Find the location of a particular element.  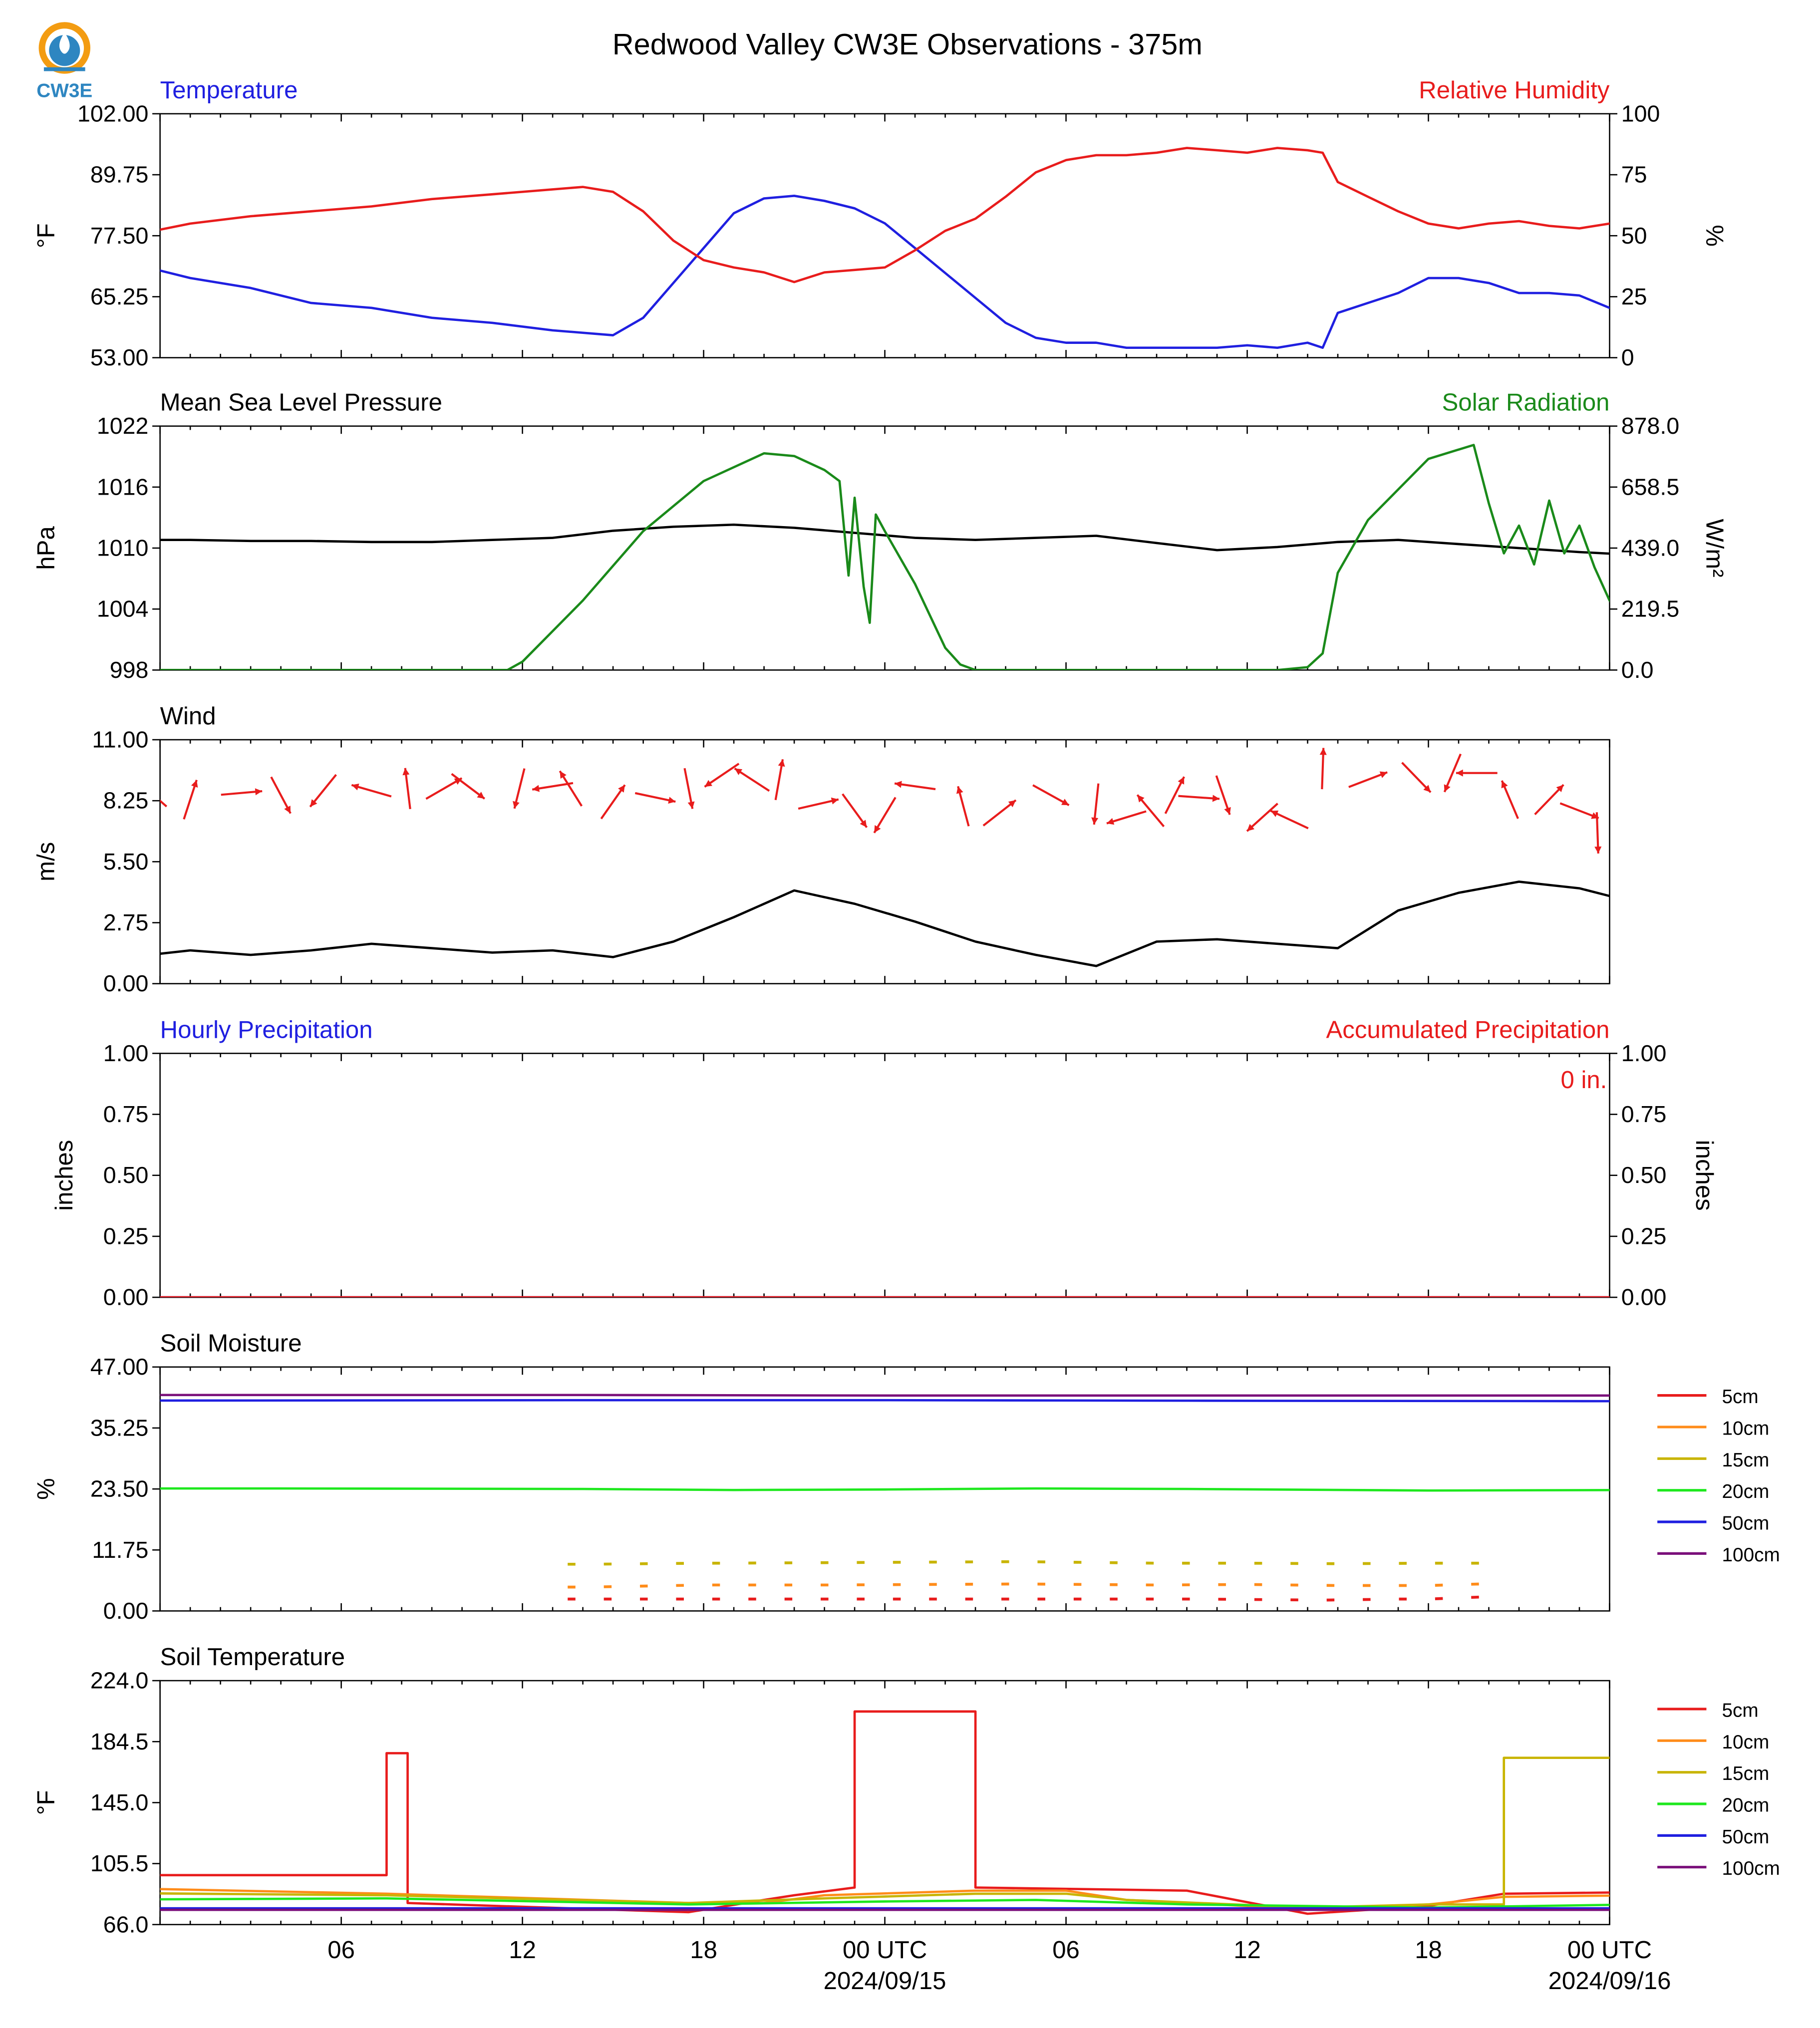

legend-label: 15cm is located at coordinates (1745, 1773).